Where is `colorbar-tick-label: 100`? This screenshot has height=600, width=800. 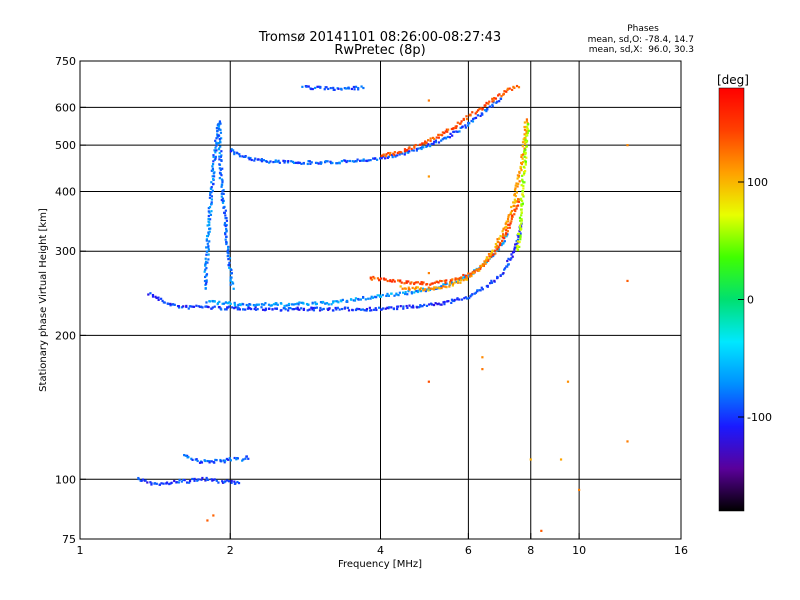 colorbar-tick-label: 100 is located at coordinates (757, 182).